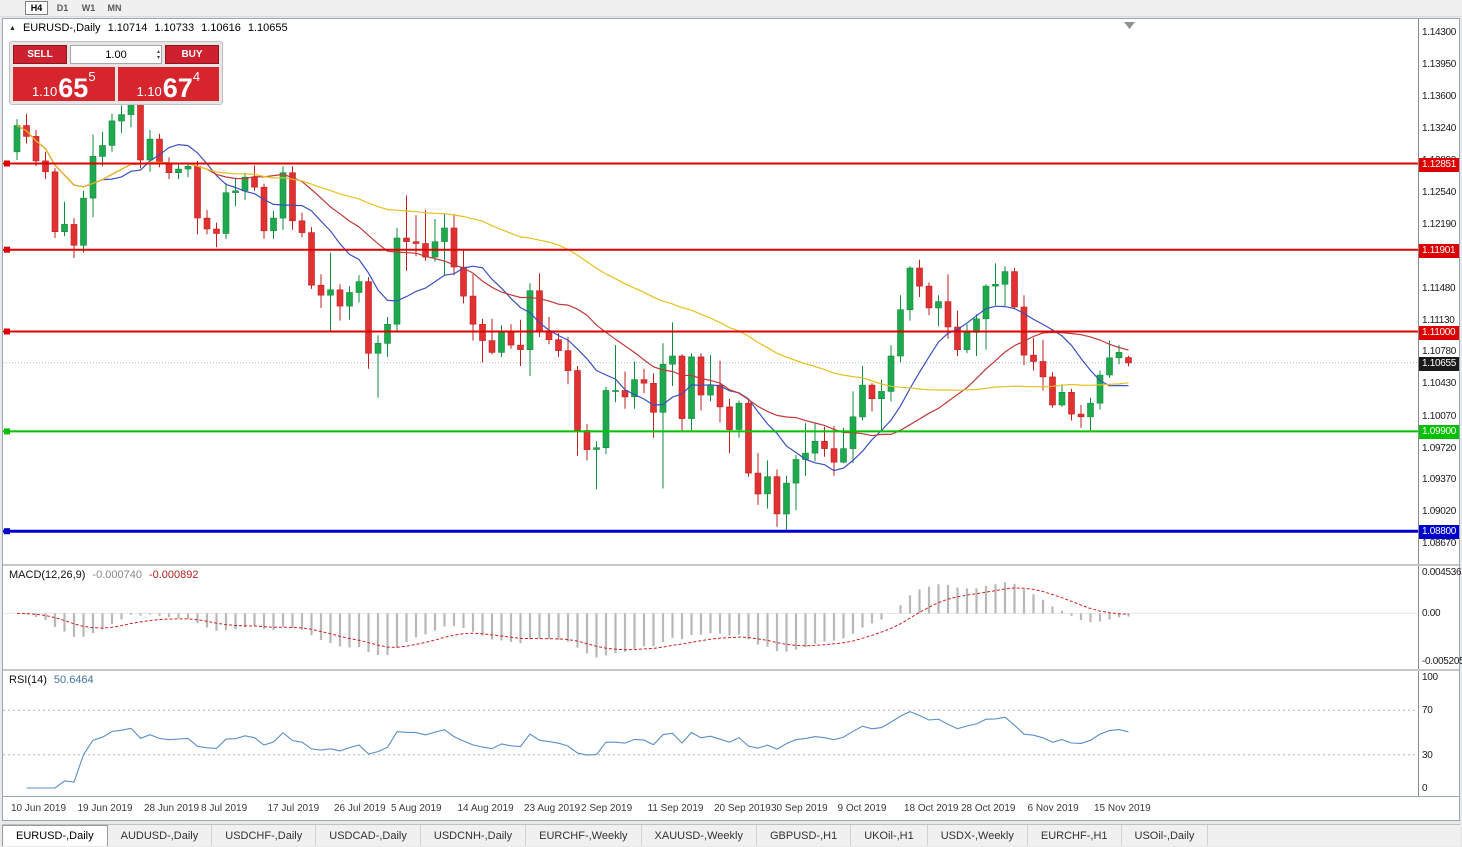 The width and height of the screenshot is (1462, 847). Describe the element at coordinates (158, 57) in the screenshot. I see `volume-down-icon: ▾` at that location.